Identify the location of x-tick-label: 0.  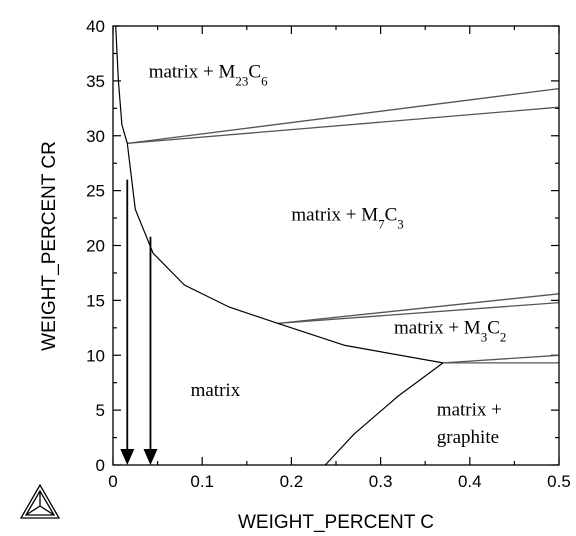
(112, 481).